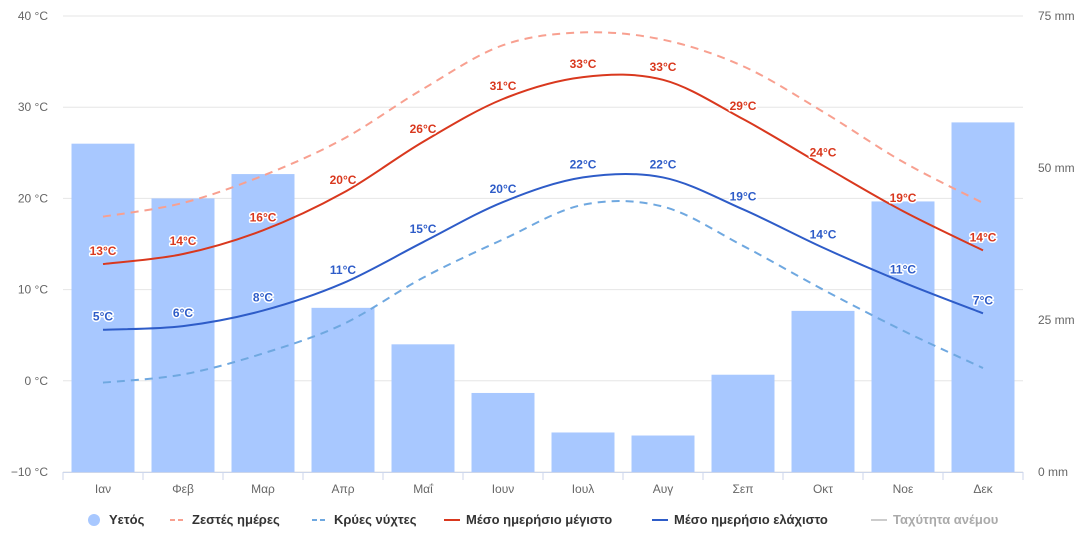 This screenshot has height=540, width=1085. I want to click on mean-daily-min-label: 6°C, so click(183, 313).